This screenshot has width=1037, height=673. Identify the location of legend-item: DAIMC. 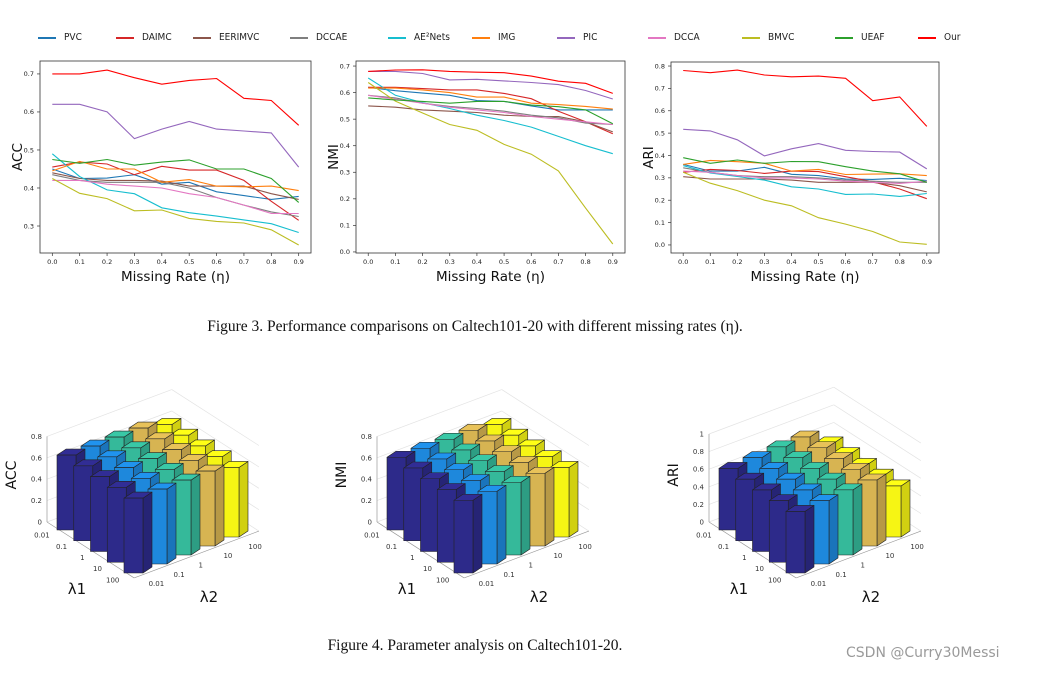
(144, 37).